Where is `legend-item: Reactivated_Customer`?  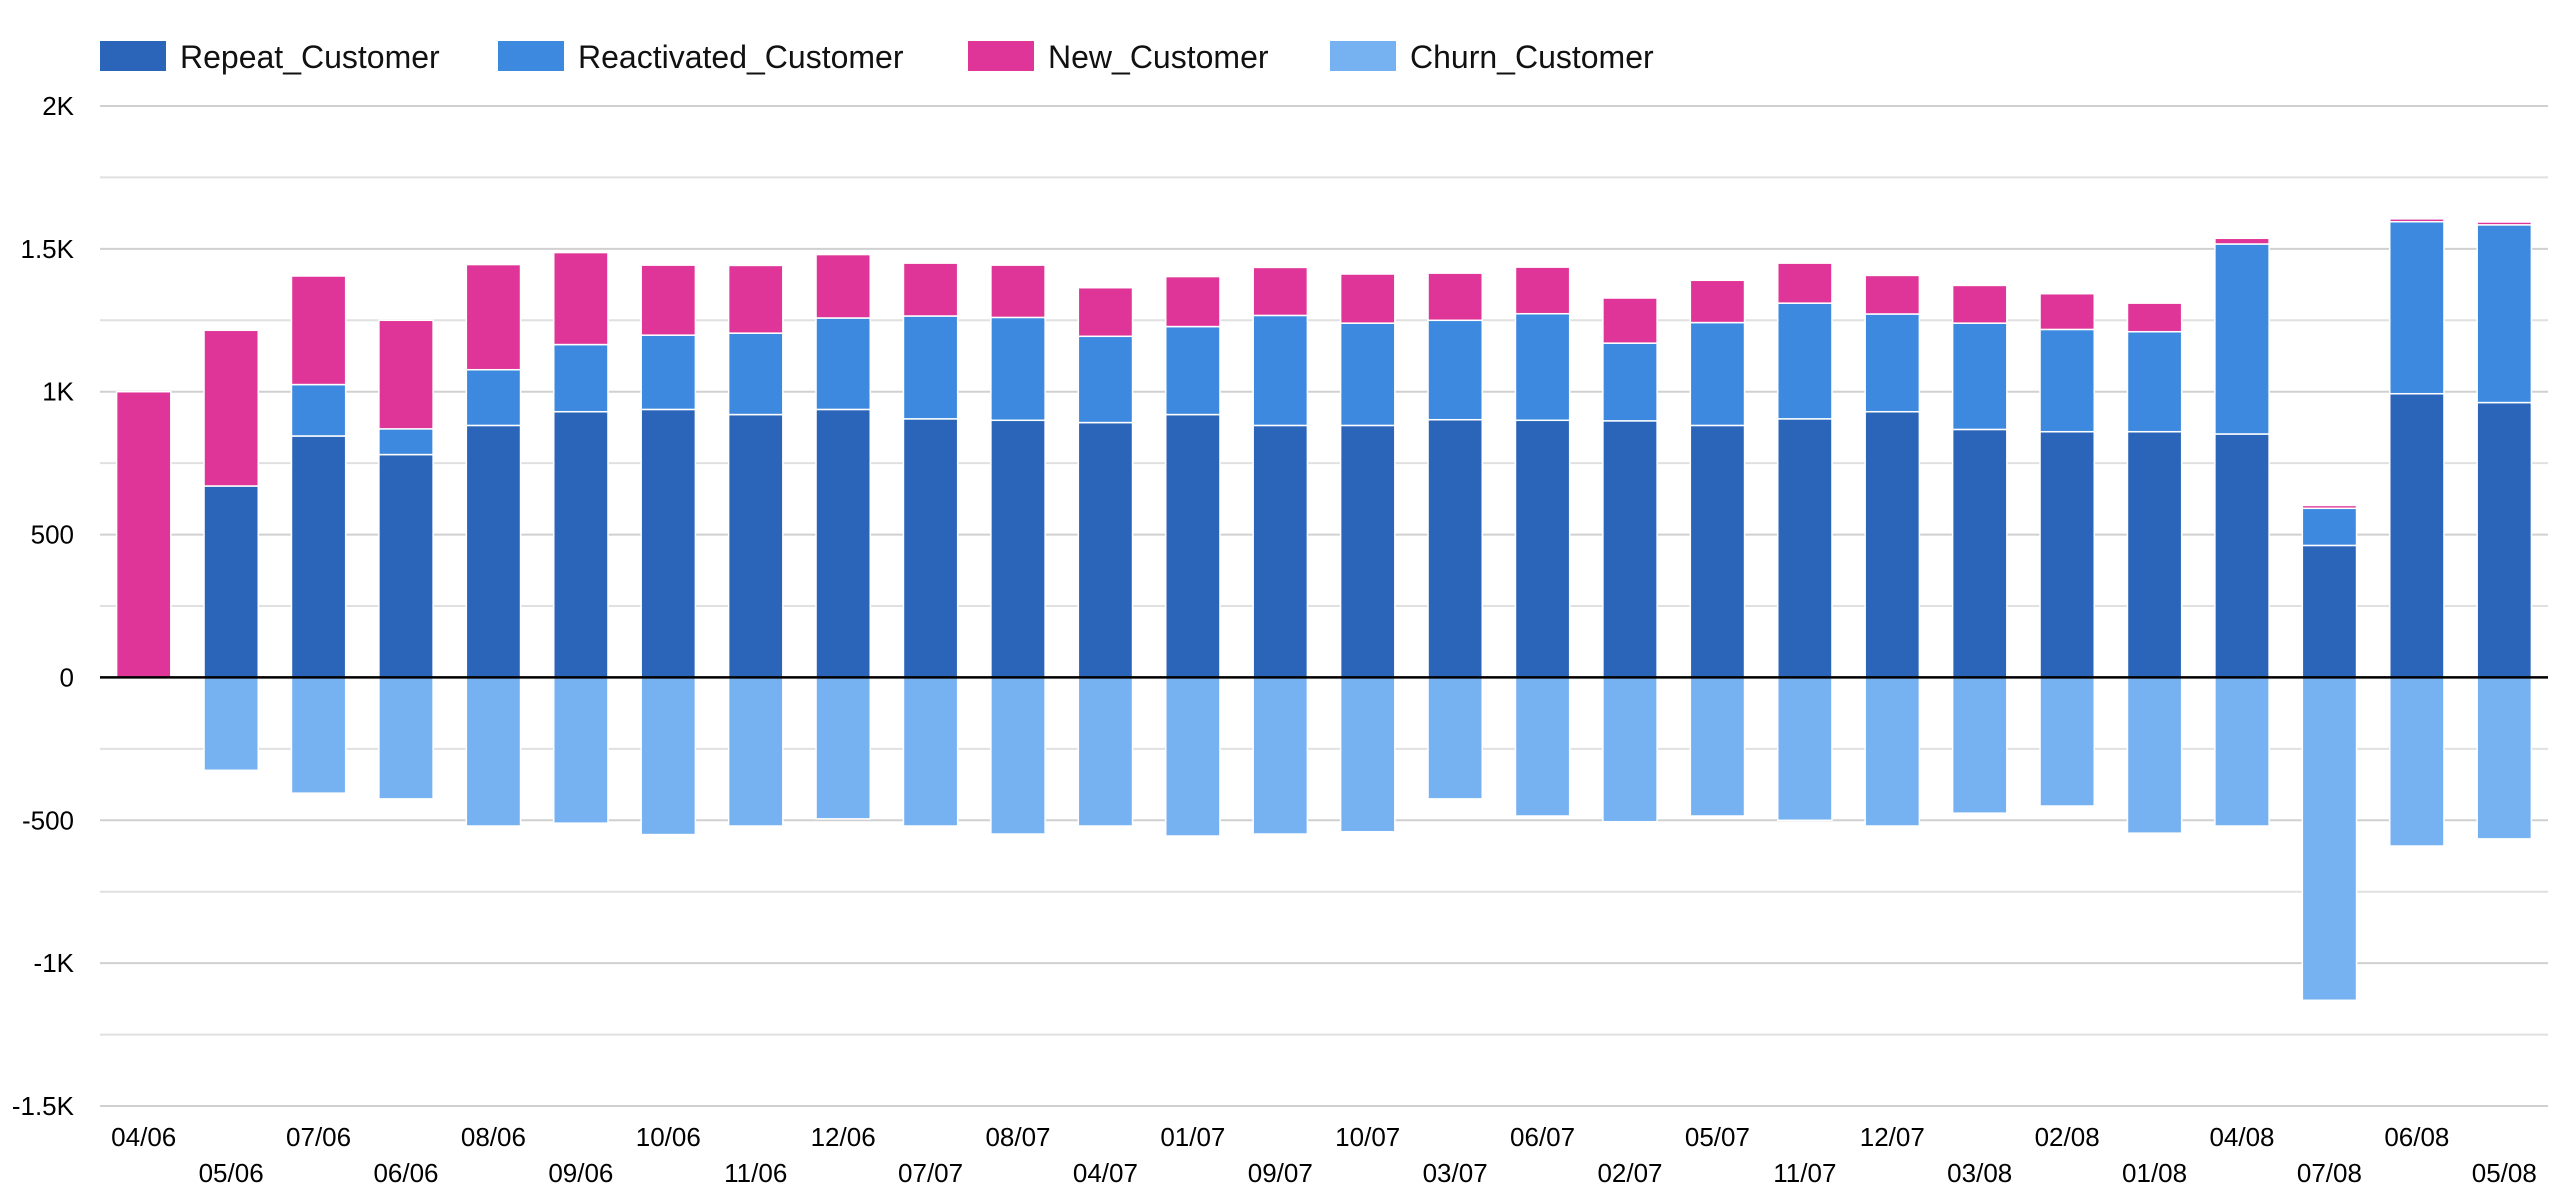 legend-item: Reactivated_Customer is located at coordinates (701, 57).